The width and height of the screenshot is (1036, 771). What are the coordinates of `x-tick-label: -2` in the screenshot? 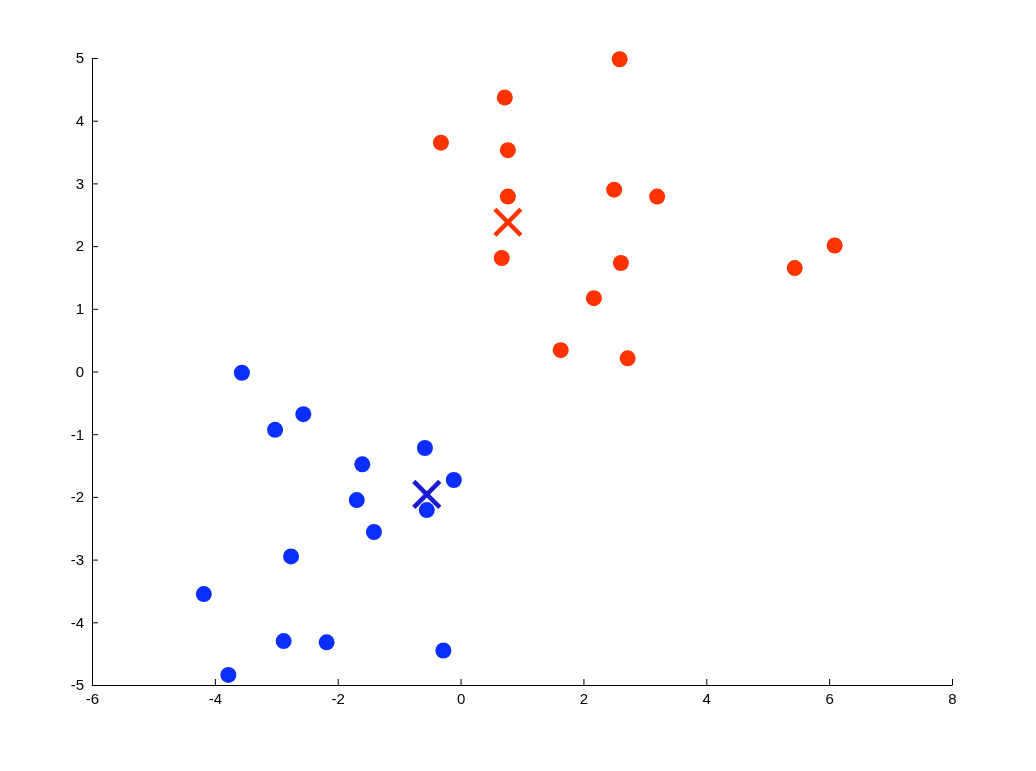 It's located at (338, 698).